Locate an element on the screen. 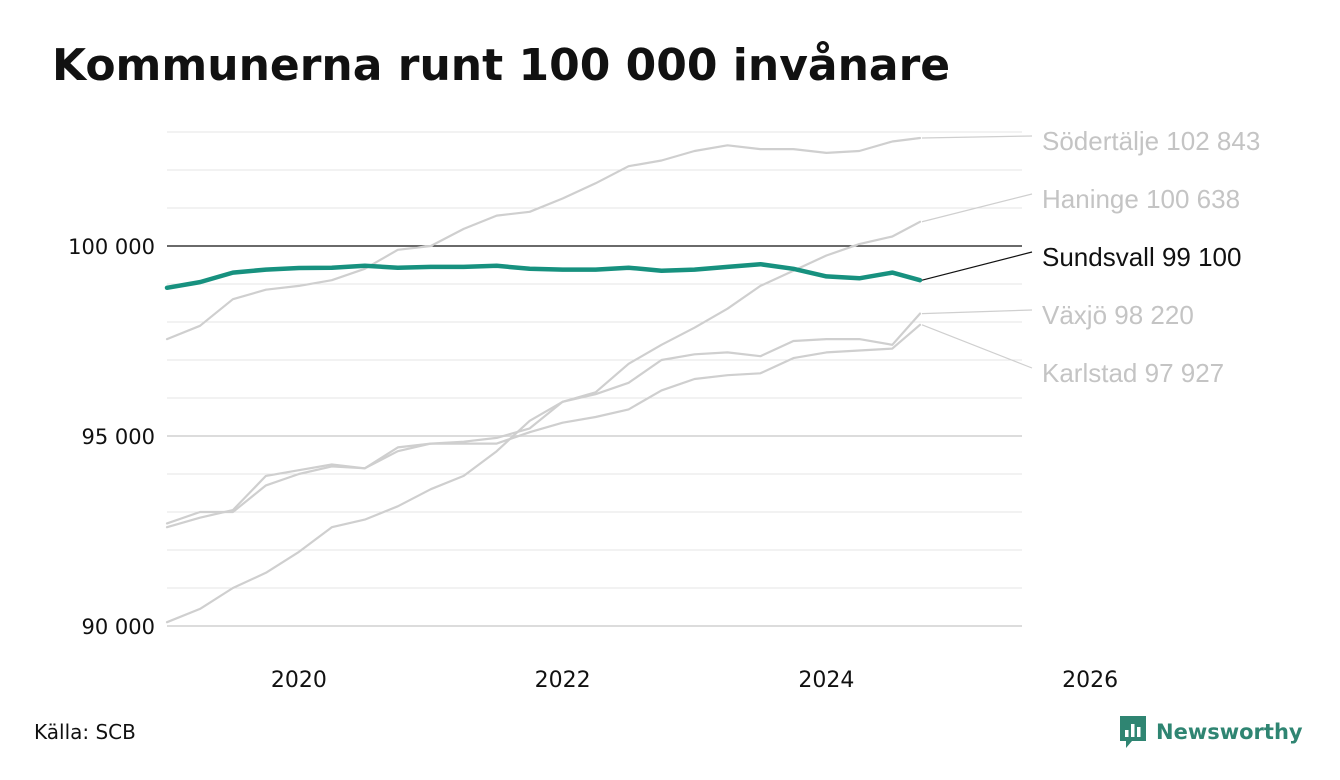 The image size is (1340, 780). x-tick-label: 2020 is located at coordinates (299, 680).